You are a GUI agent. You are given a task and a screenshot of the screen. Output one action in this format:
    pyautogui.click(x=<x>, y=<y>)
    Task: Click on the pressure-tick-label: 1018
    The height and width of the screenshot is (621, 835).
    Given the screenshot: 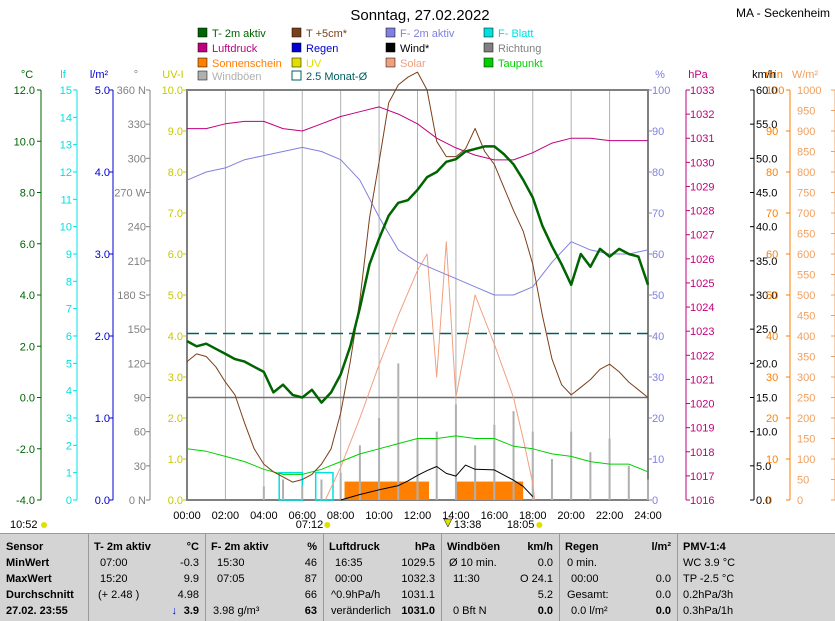 What is the action you would take?
    pyautogui.click(x=702, y=453)
    